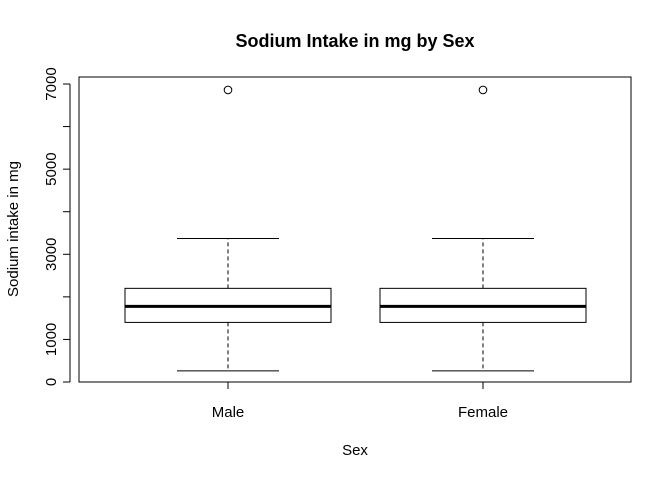 The width and height of the screenshot is (672, 480). I want to click on y-tick-label: 7000, so click(51, 83).